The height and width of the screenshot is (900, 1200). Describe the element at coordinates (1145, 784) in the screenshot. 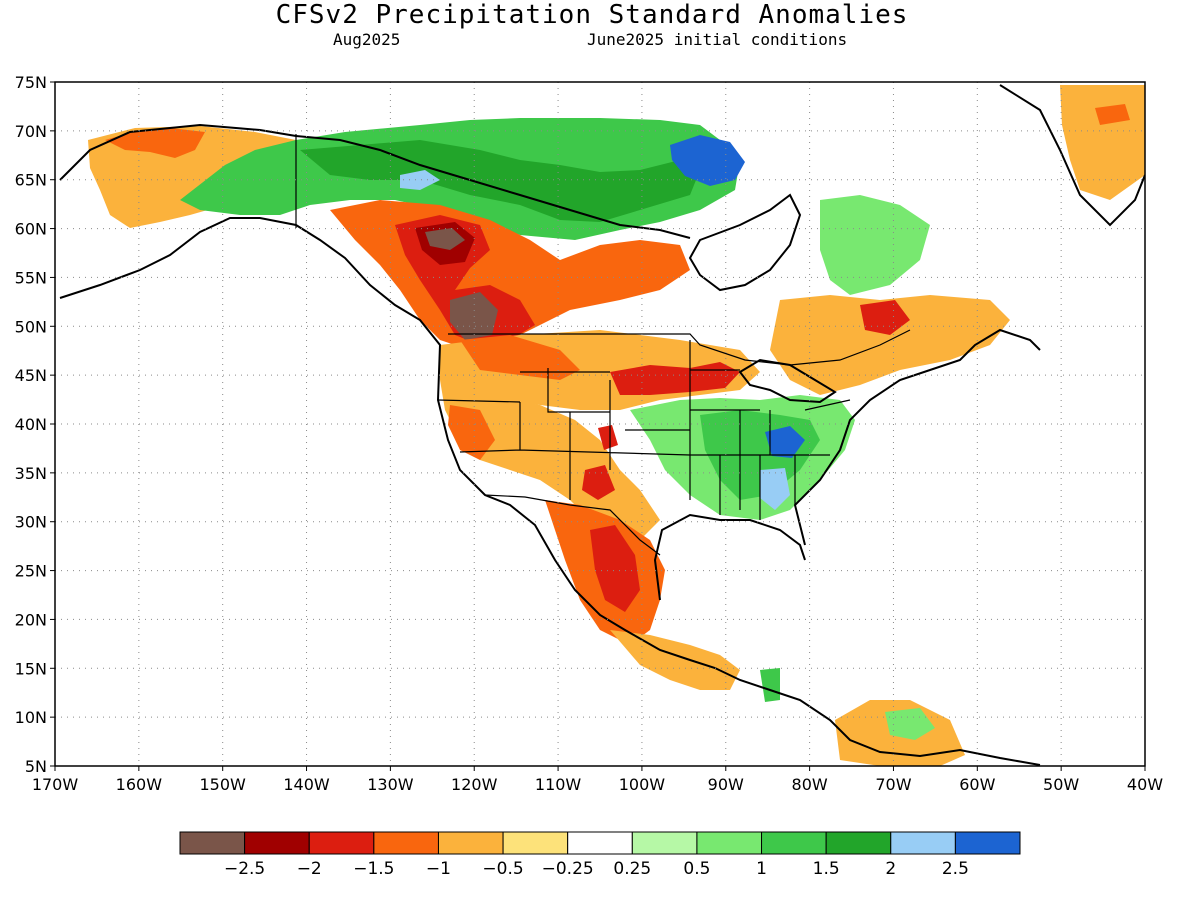

I see `lon-tick-label: 40W` at that location.